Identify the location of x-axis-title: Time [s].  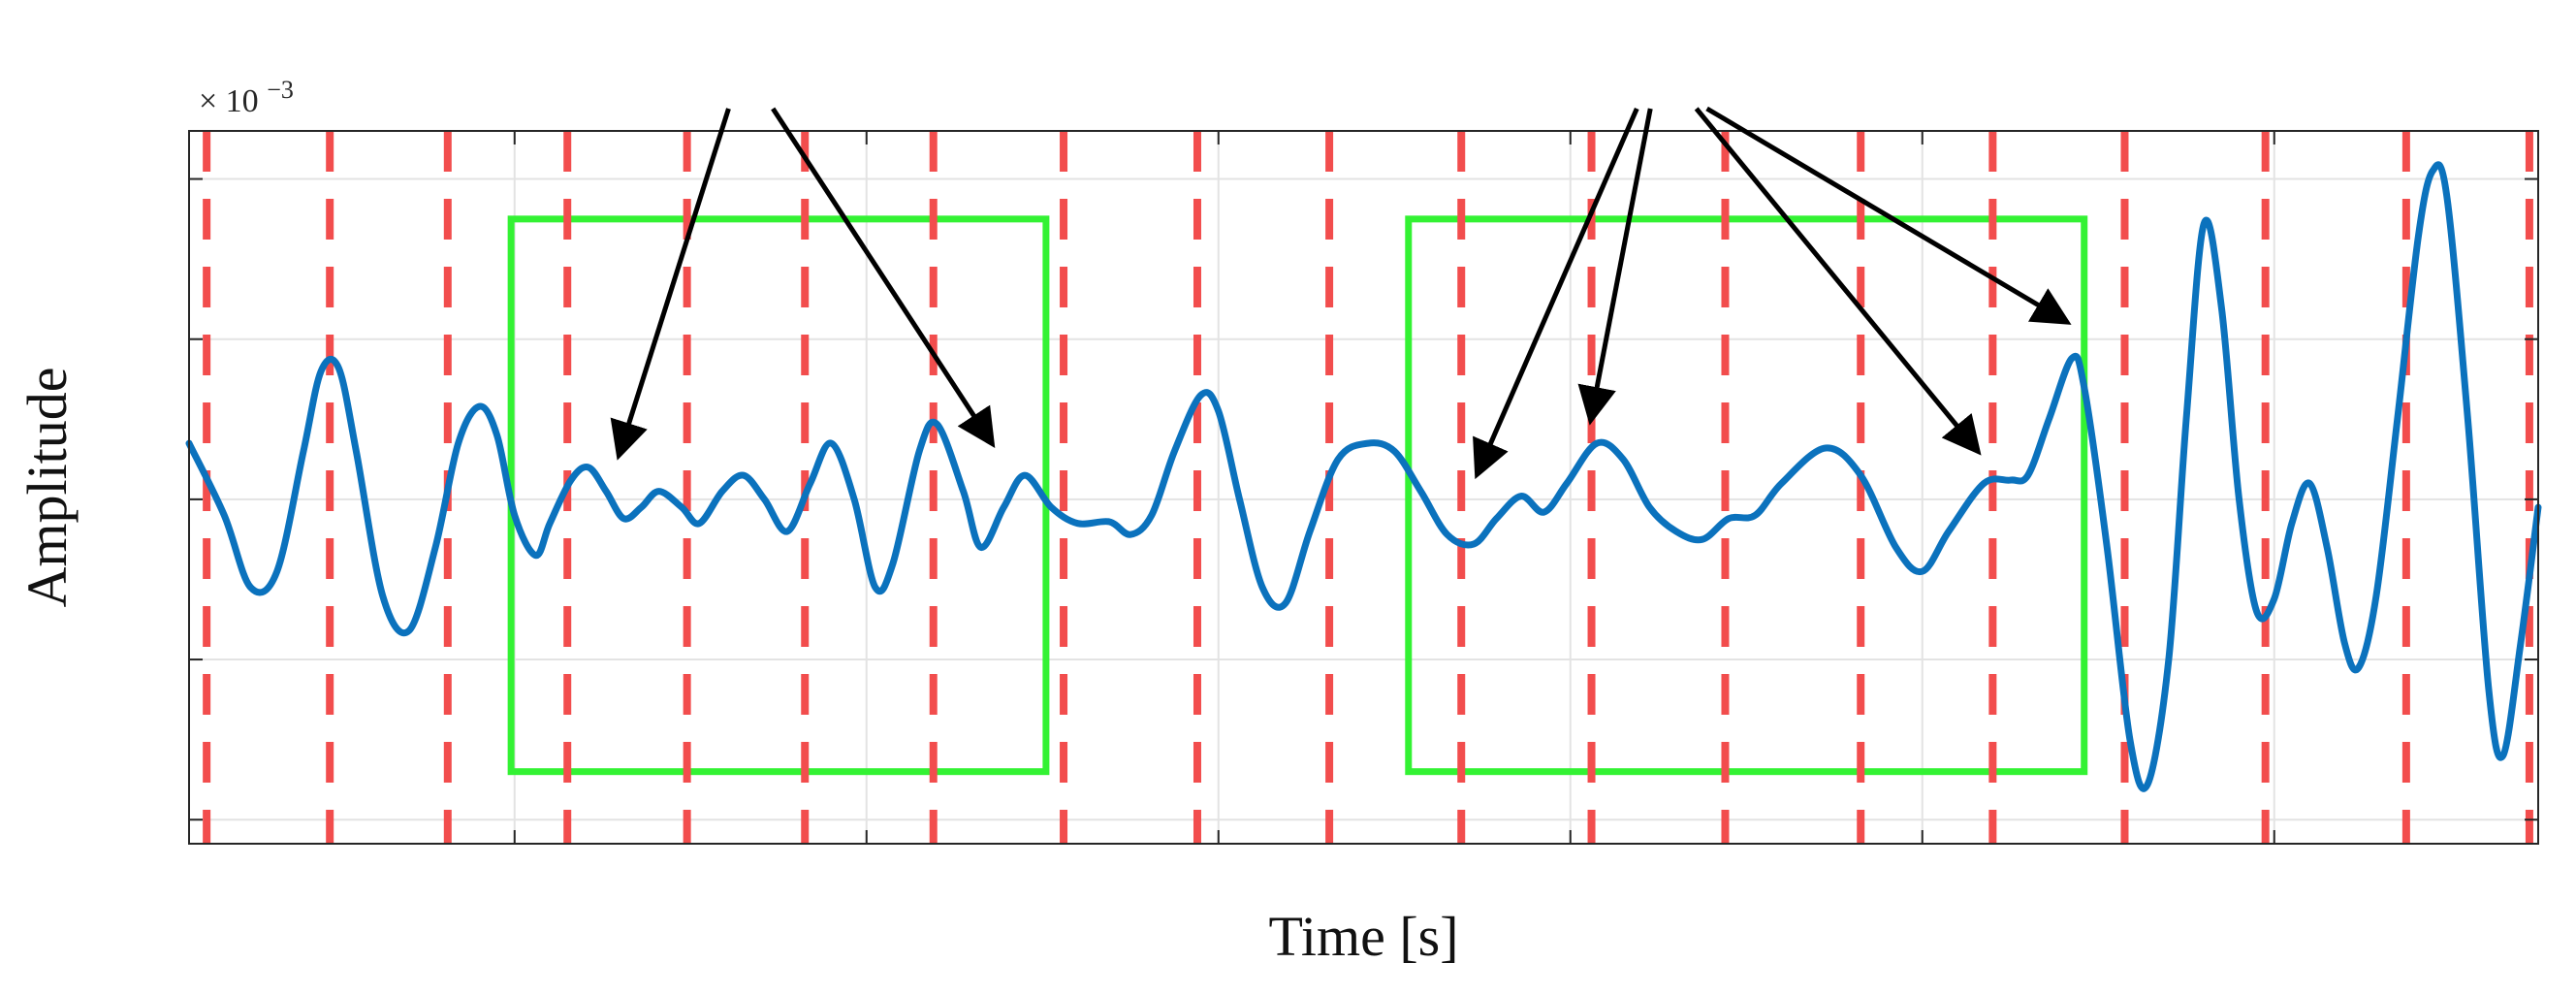
(1363, 936).